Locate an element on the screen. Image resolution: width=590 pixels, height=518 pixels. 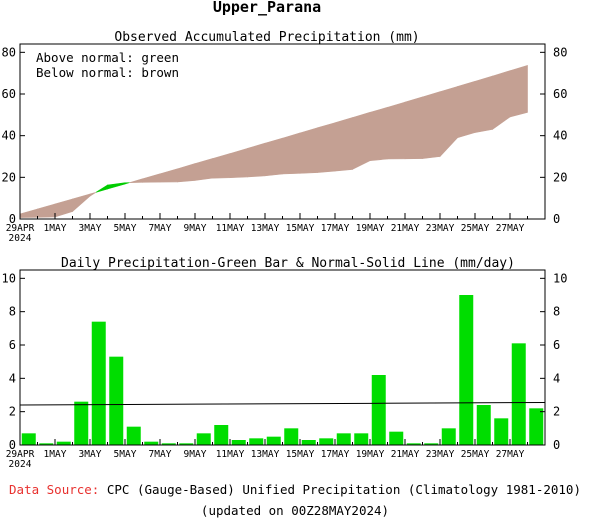
daily-ytick-label-right: 2 is located at coordinates (556, 412).